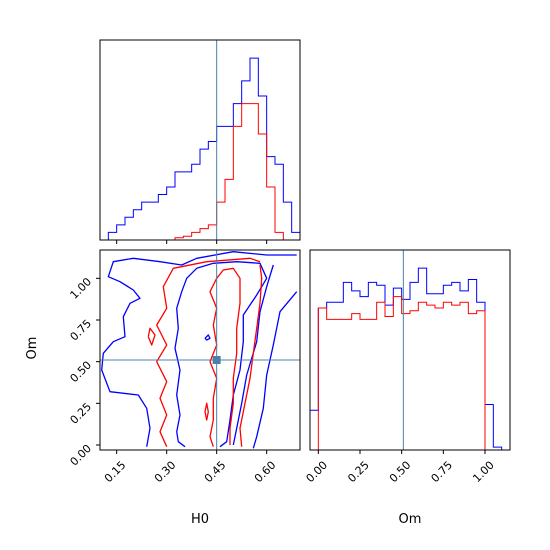 The image size is (550, 550). I want to click on h0-histogram-blue, so click(200, 148).